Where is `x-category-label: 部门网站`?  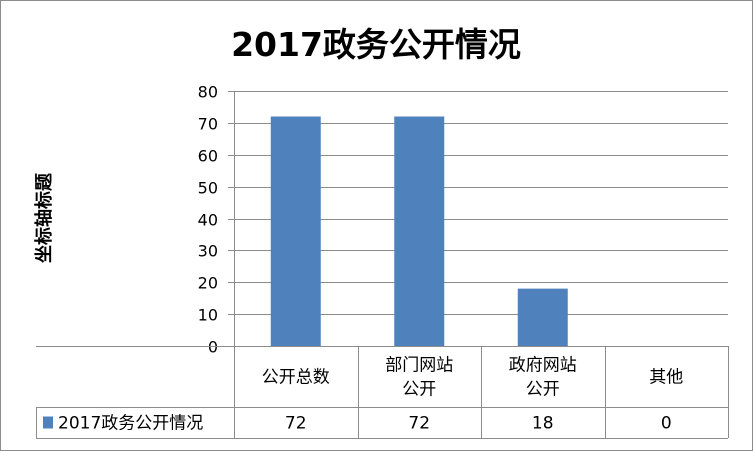
x-category-label: 部门网站 is located at coordinates (419, 366).